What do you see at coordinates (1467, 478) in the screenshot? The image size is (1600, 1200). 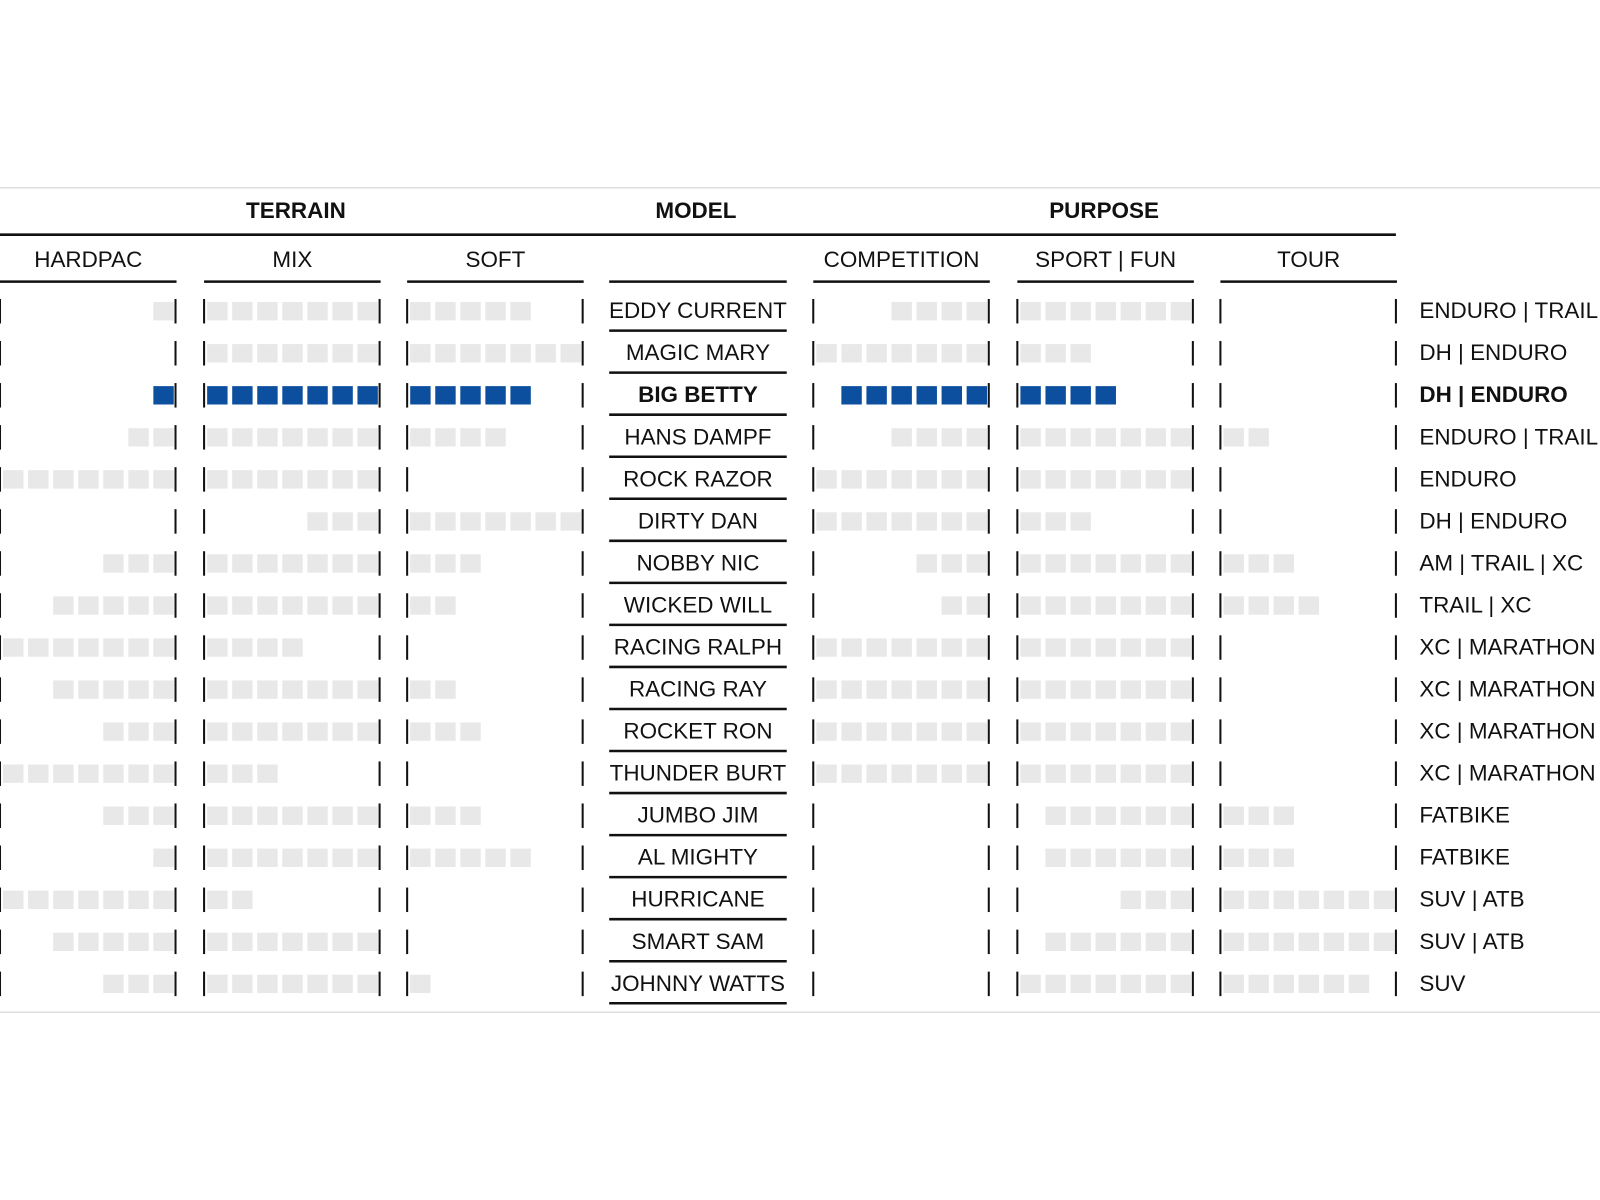 I see `usage-label: ENDURO` at bounding box center [1467, 478].